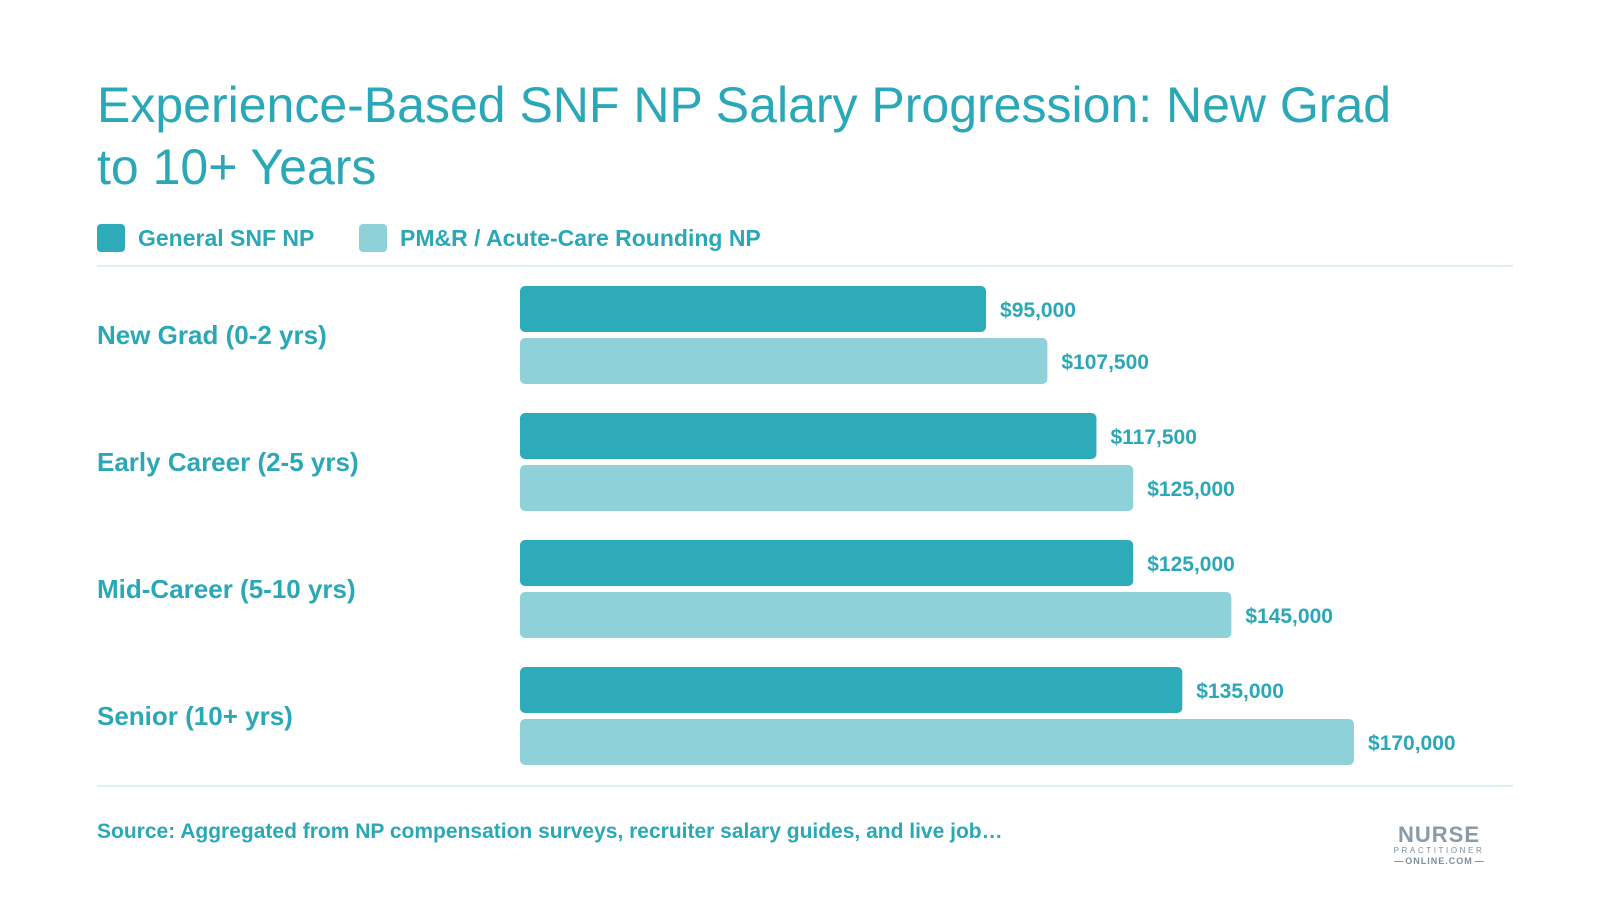 The height and width of the screenshot is (900, 1600). I want to click on logo-line-3: ONLINE.COM, so click(1439, 861).